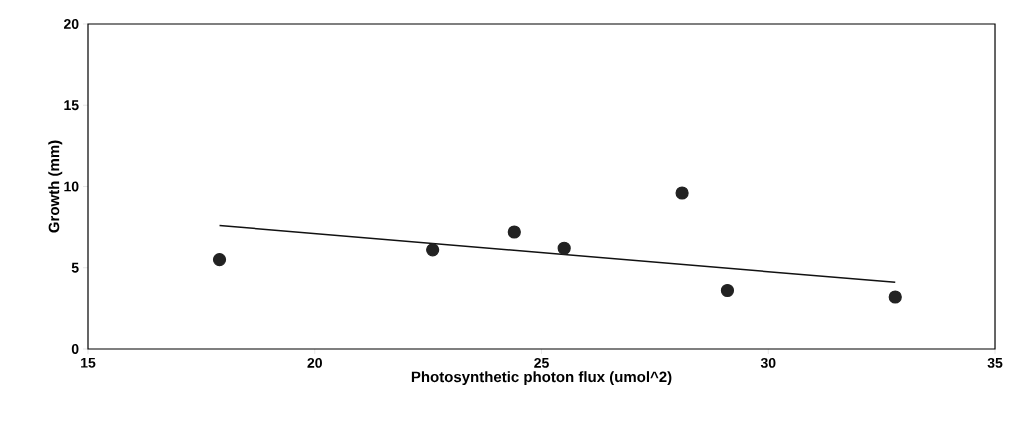 This screenshot has width=1011, height=428. I want to click on x-tick-label: 35, so click(995, 362).